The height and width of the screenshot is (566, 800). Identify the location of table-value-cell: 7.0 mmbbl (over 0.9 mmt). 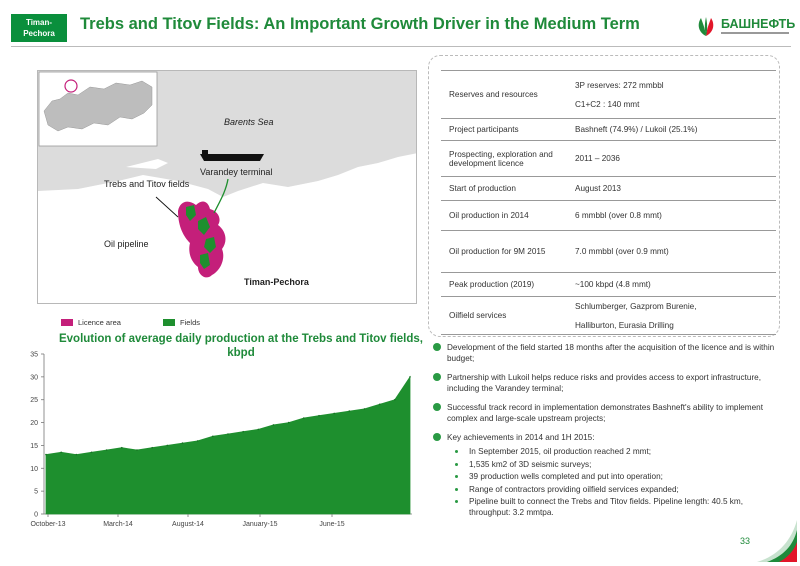
(672, 251).